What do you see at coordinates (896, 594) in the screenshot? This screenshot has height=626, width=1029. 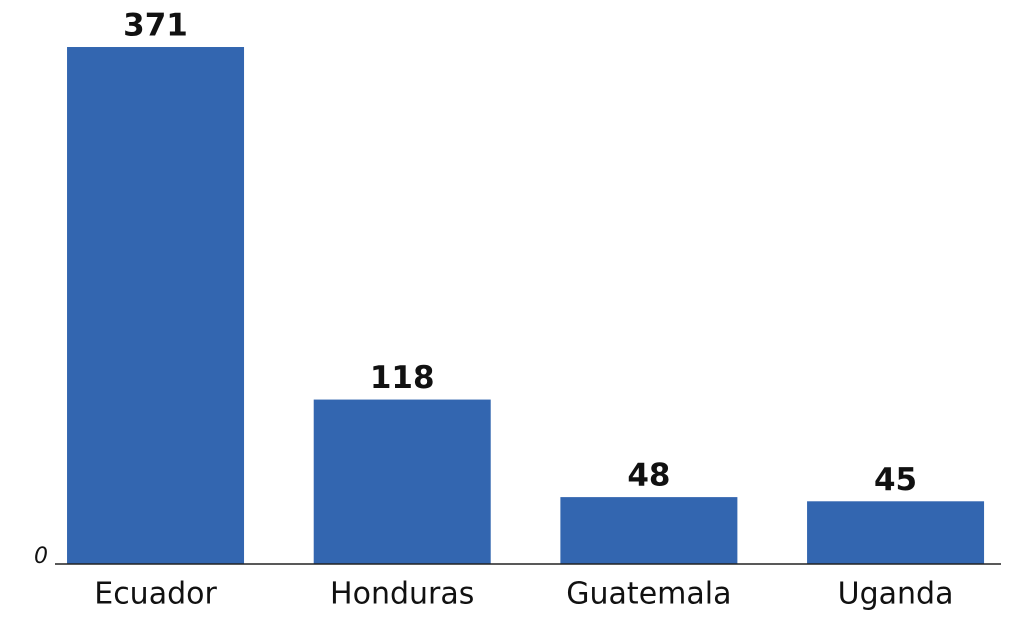 I see `x-tick-label: Uganda` at bounding box center [896, 594].